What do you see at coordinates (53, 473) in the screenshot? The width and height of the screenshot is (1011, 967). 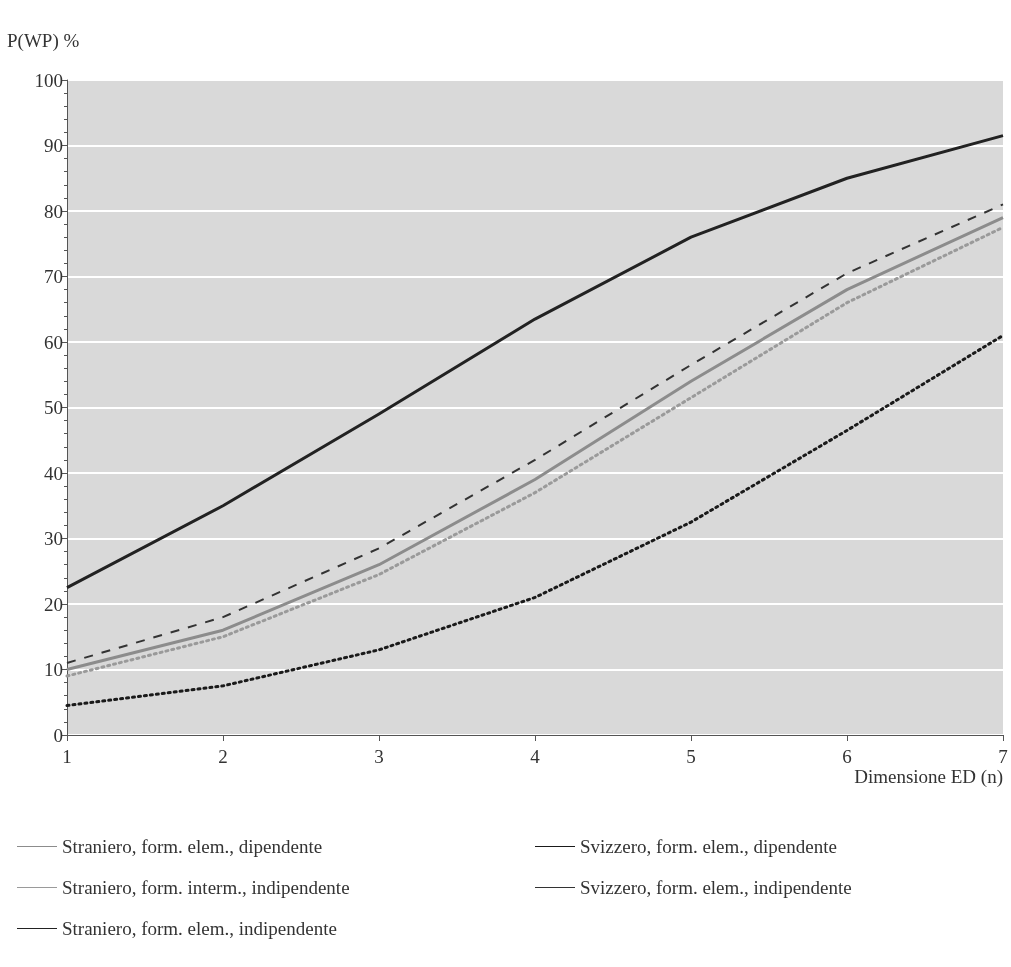 I see `y-tick-label: 40` at bounding box center [53, 473].